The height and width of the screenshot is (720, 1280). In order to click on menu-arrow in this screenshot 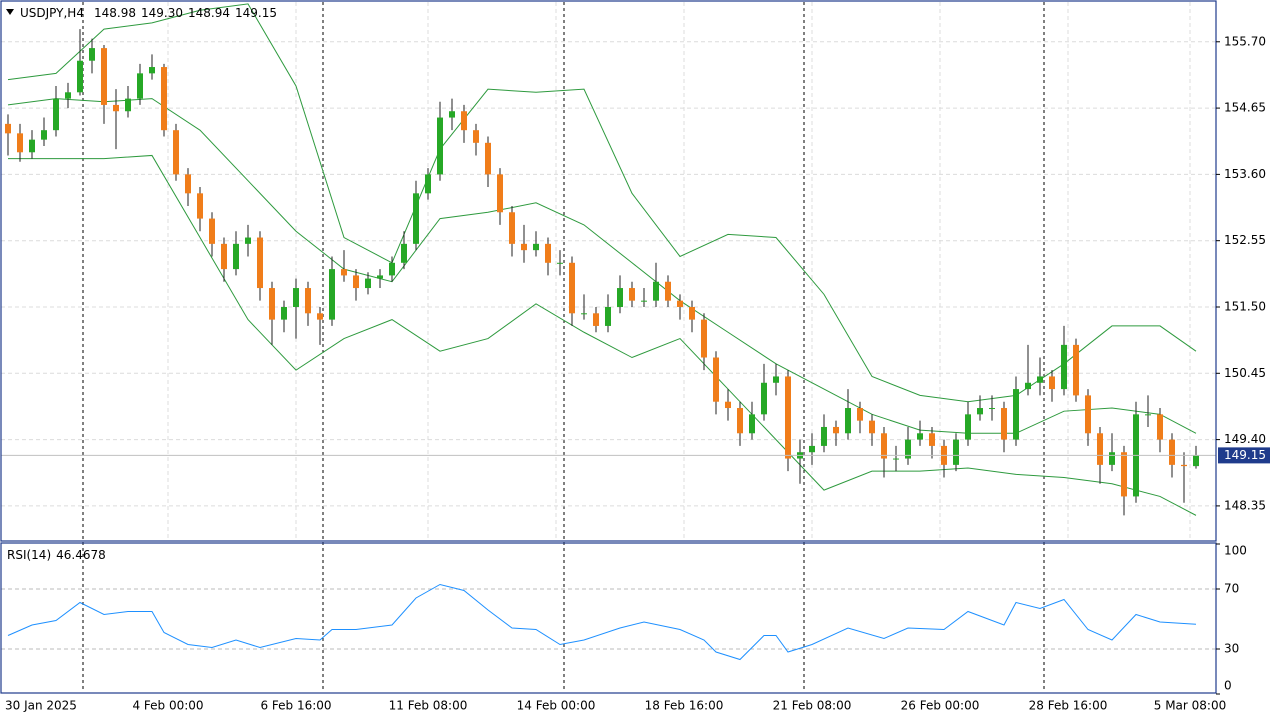, I will do `click(10, 12)`.